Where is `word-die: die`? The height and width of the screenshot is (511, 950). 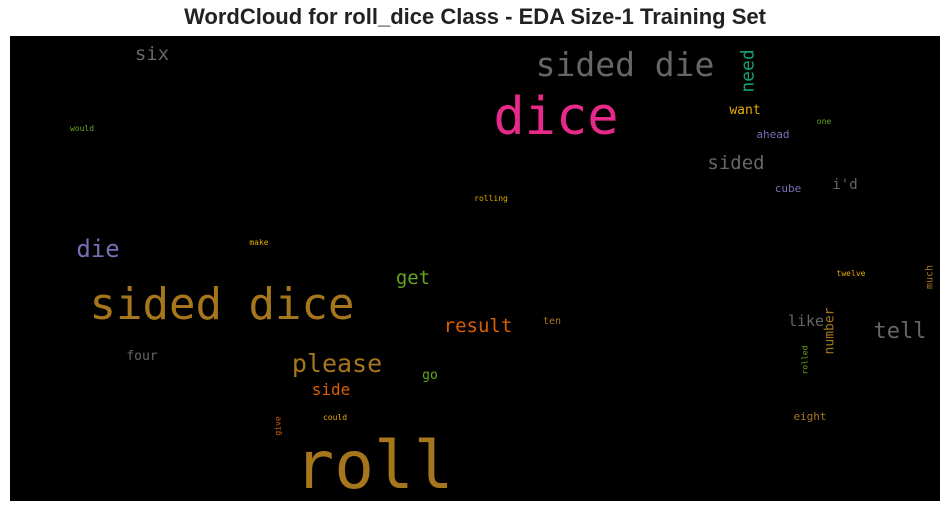
word-die: die is located at coordinates (97, 249).